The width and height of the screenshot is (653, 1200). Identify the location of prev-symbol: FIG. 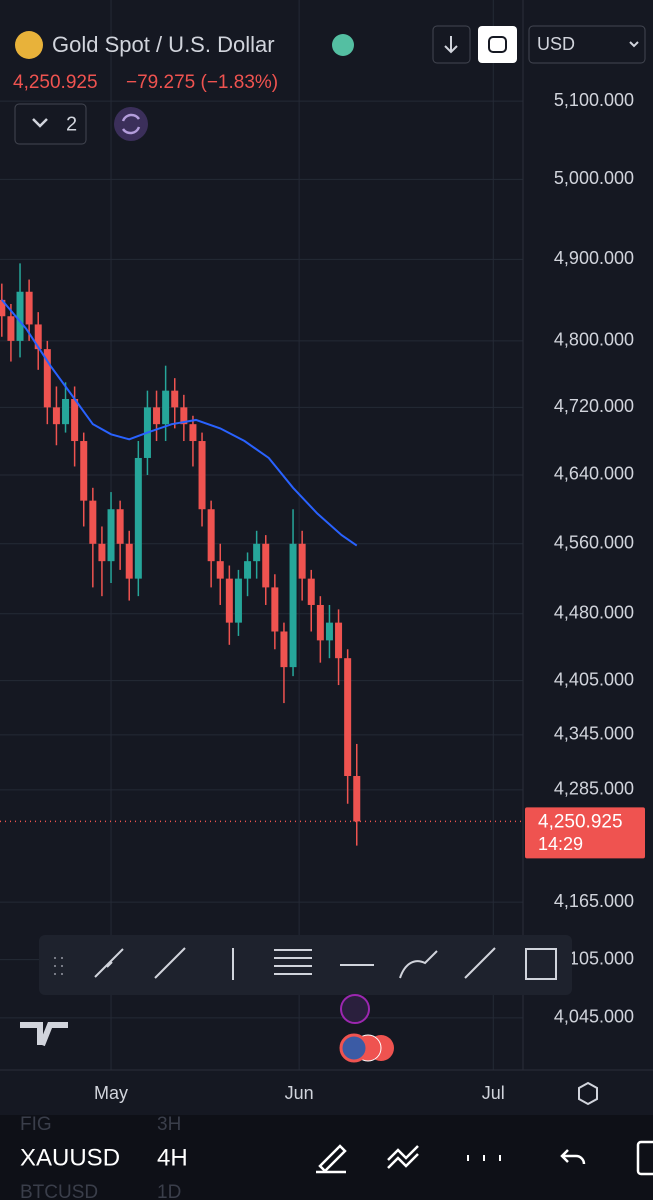
(36, 1124).